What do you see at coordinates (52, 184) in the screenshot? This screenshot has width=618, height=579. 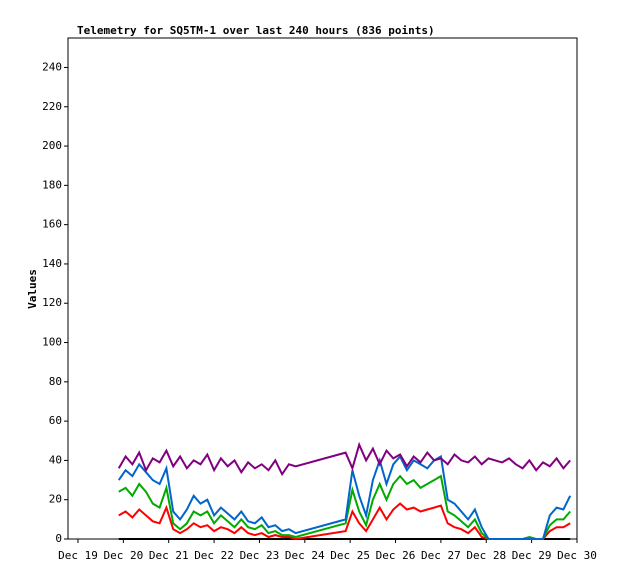 I see `y-tick-label: 180` at bounding box center [52, 184].